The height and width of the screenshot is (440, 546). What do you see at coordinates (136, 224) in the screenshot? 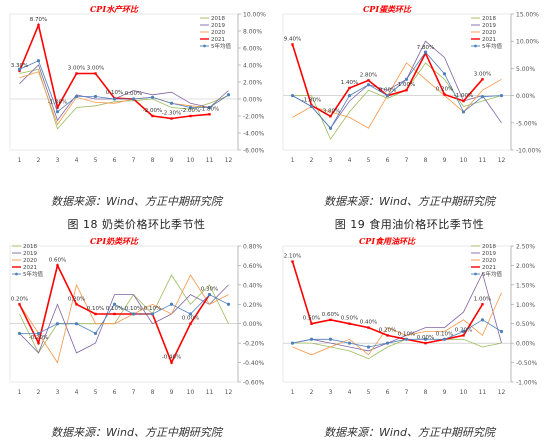
I see `figure-caption-18: 图 18 奶类价格环比季节性` at bounding box center [136, 224].